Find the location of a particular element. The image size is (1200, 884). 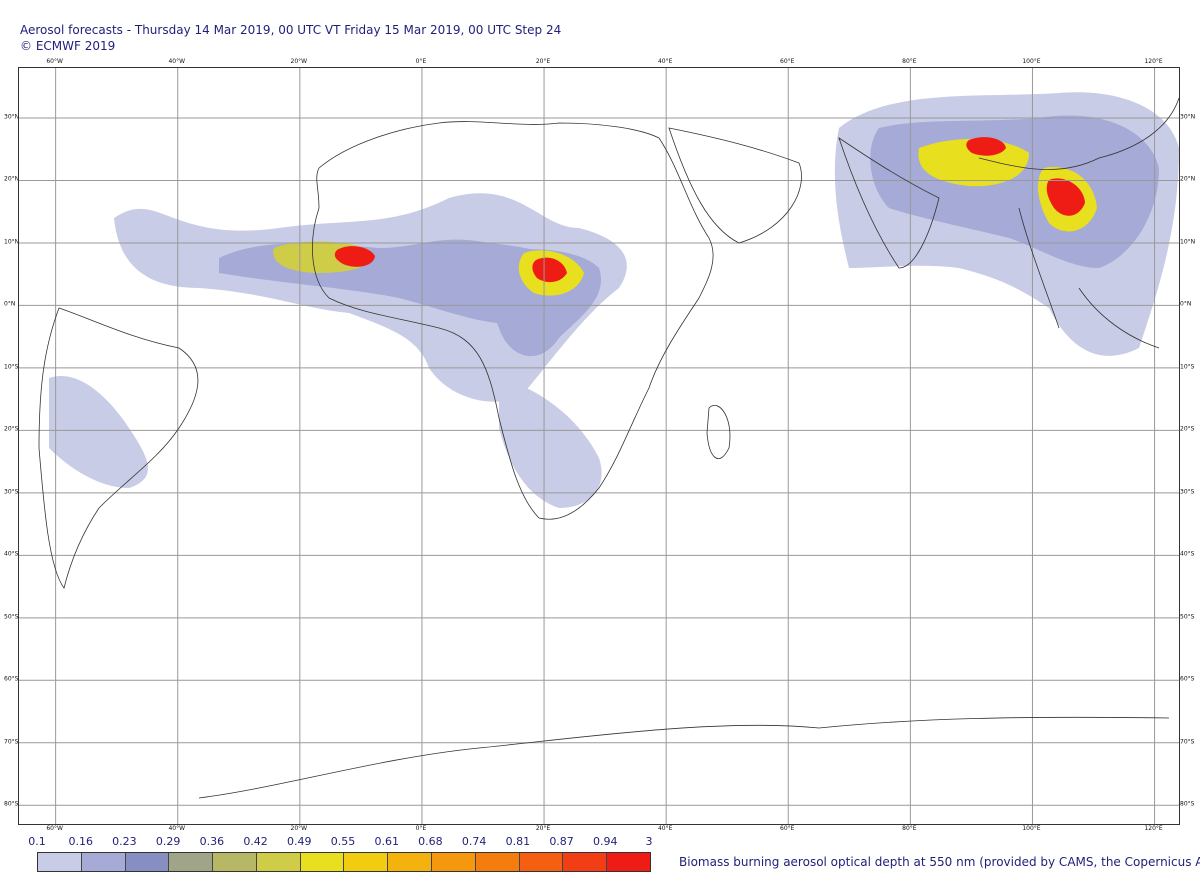

coast-southeast-asia is located at coordinates (1078, 223).